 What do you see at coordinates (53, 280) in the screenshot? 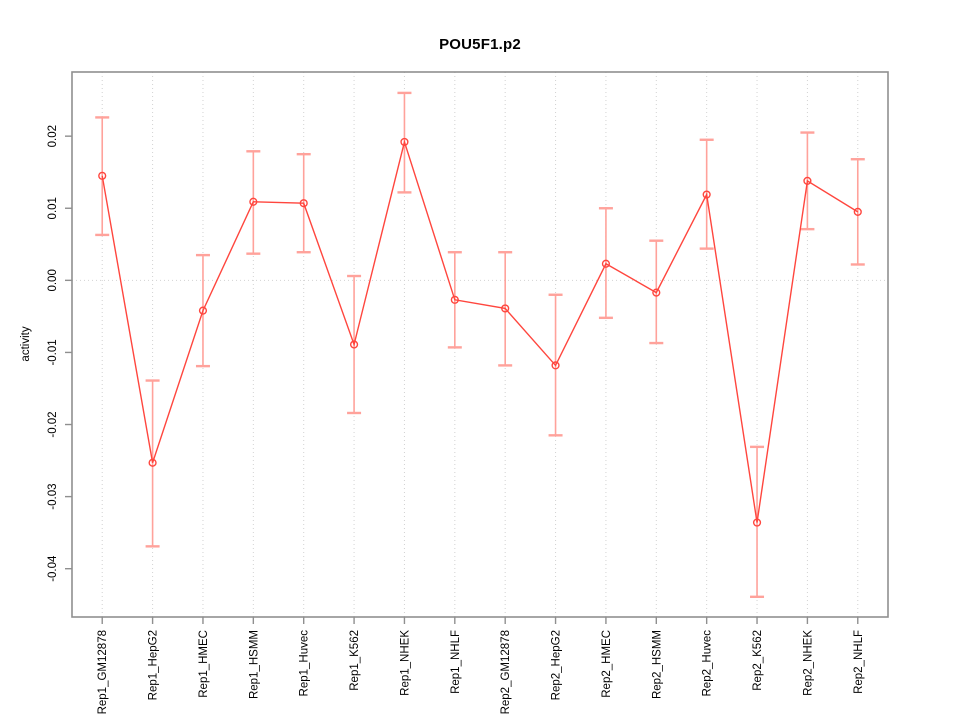
I see `y-tick-label: 0.00` at bounding box center [53, 280].